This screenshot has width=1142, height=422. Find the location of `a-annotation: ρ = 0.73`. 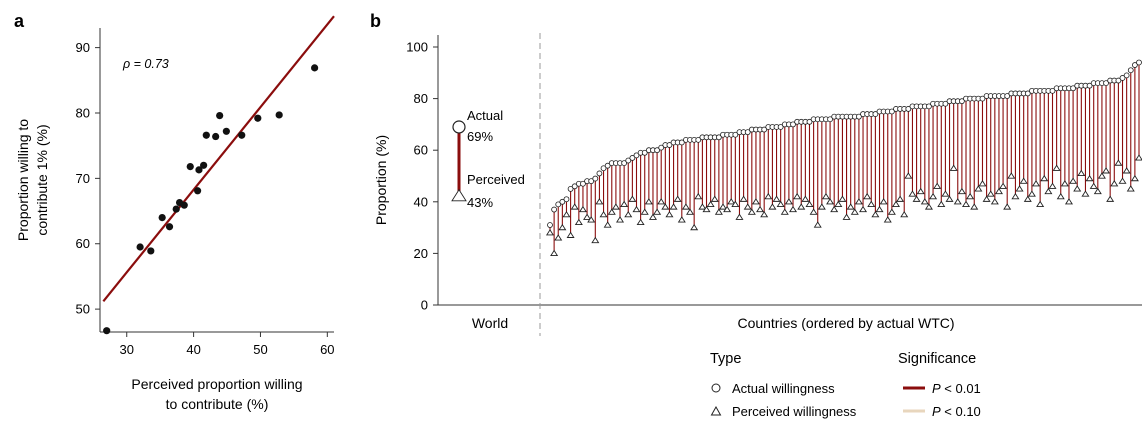

a-annotation: ρ = 0.73 is located at coordinates (145, 64).